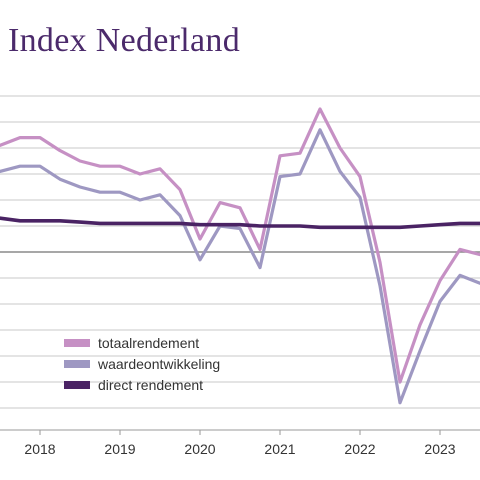 The width and height of the screenshot is (480, 480). Describe the element at coordinates (77, 343) in the screenshot. I see `legend-swatch-totaalrendement` at that location.